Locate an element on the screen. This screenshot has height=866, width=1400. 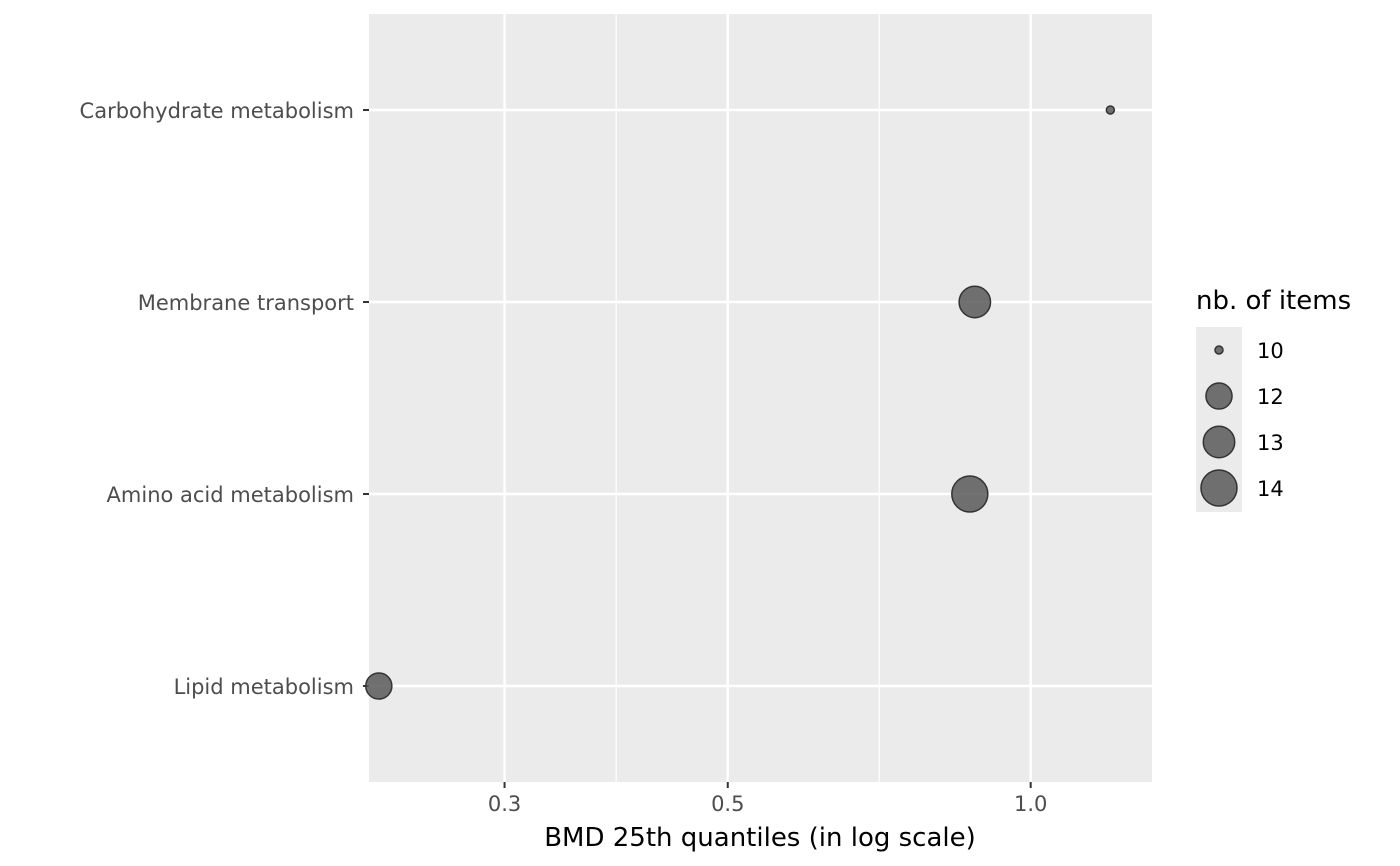
legend-title: nb. of items is located at coordinates (1273, 301).